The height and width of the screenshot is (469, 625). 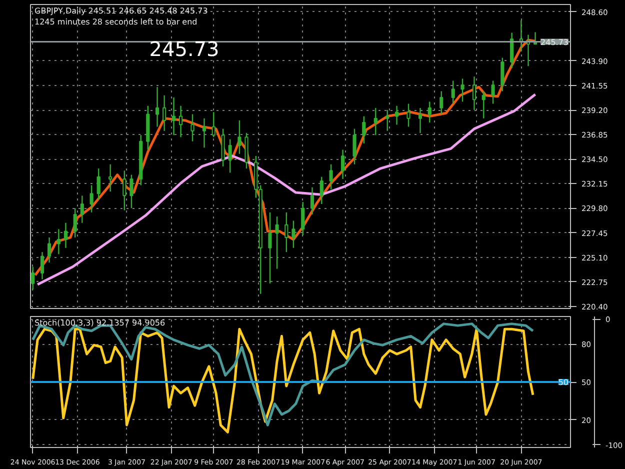 I want to click on chart-title: Stoch(100,3,3) 92.1357 94.9056, so click(x=100, y=323).